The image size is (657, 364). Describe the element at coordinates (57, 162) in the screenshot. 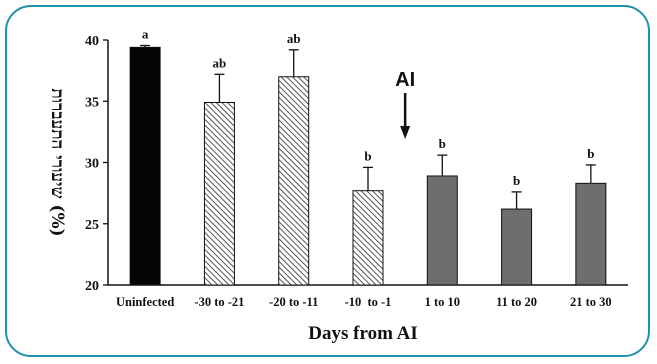

I see `y-axis-title: שיעורי התעברות (%)` at that location.